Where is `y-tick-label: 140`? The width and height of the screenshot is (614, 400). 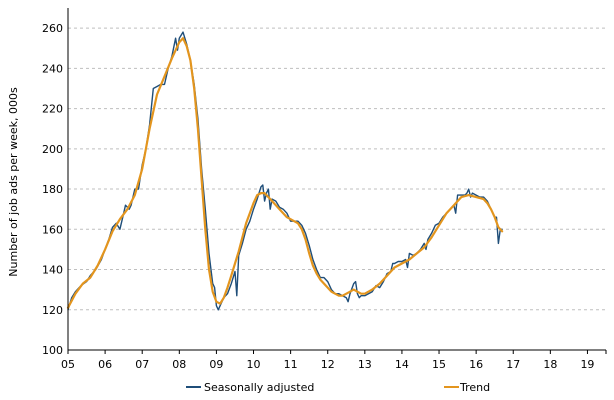
y-tick-label: 140 is located at coordinates (52, 270).